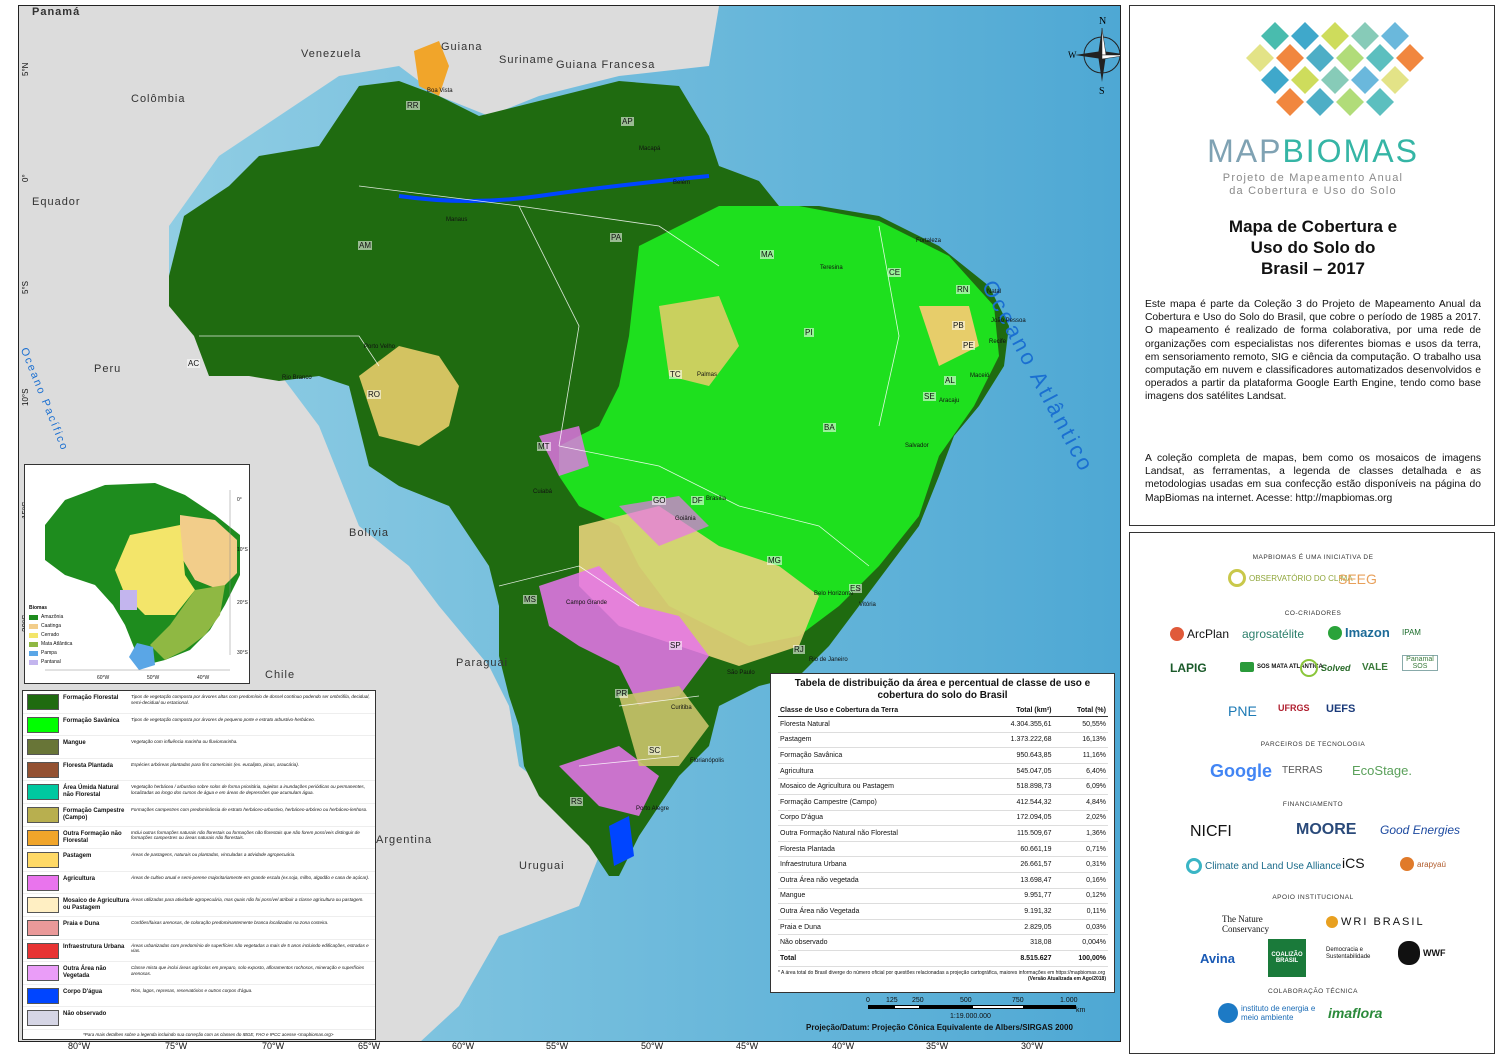  Describe the element at coordinates (627, 121) in the screenshot. I see `state-label: AP` at that location.